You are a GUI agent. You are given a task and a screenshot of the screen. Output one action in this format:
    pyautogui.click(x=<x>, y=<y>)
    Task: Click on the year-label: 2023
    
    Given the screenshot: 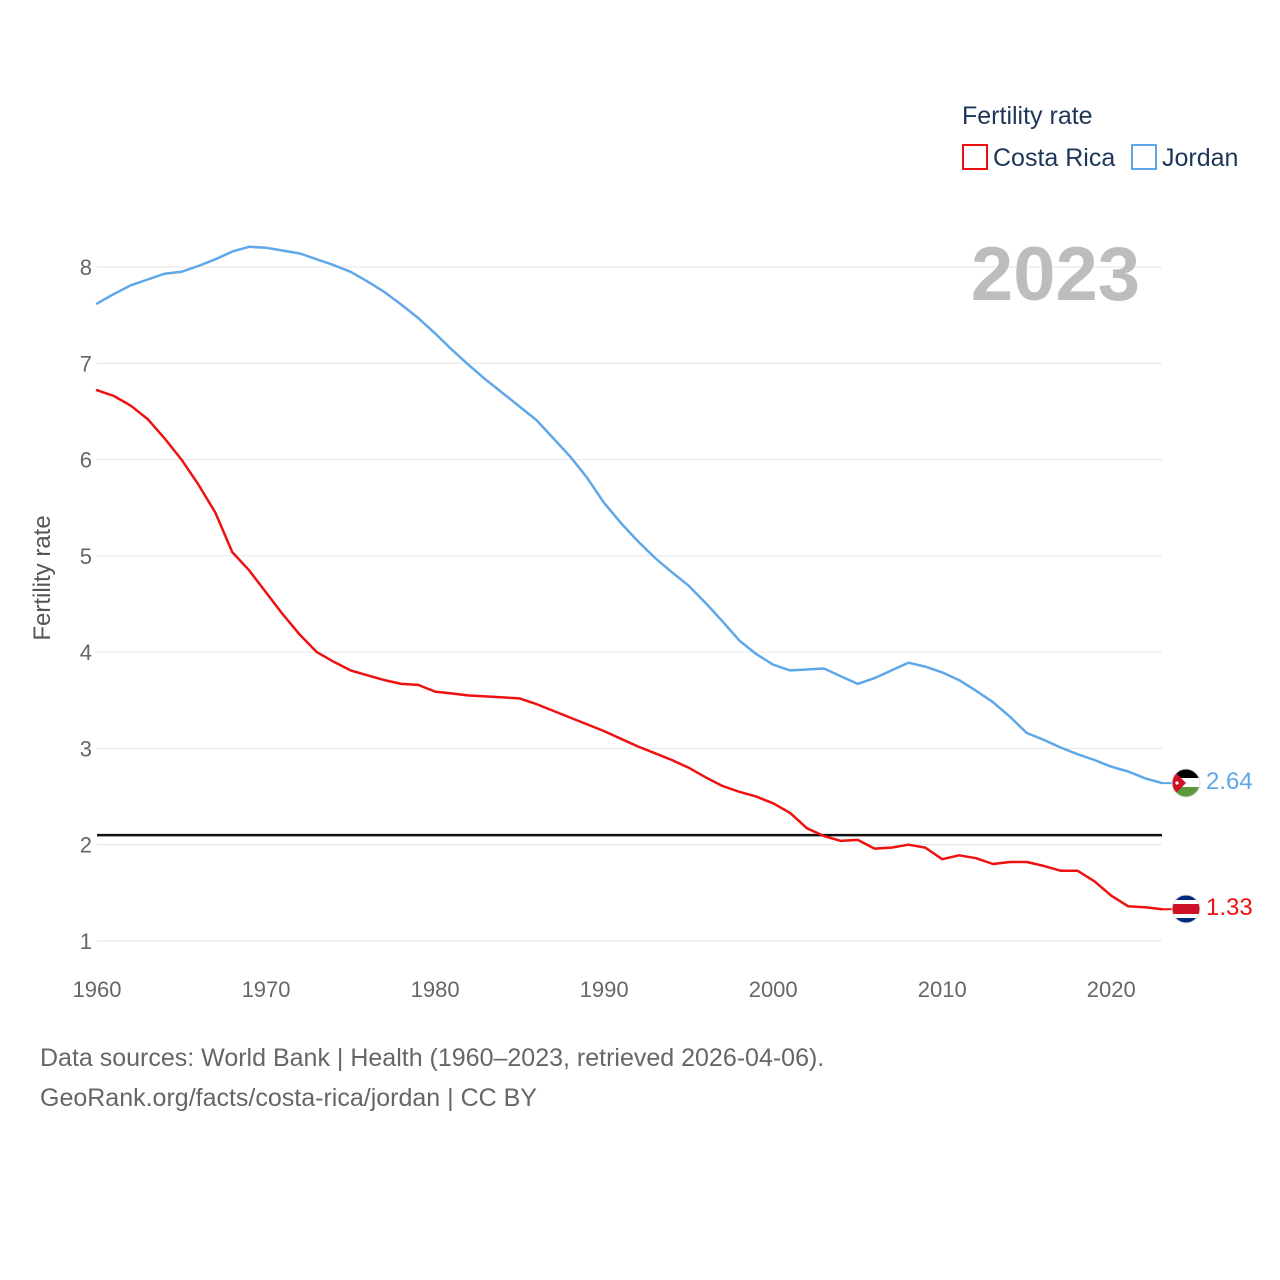 What is the action you would take?
    pyautogui.click(x=1055, y=274)
    